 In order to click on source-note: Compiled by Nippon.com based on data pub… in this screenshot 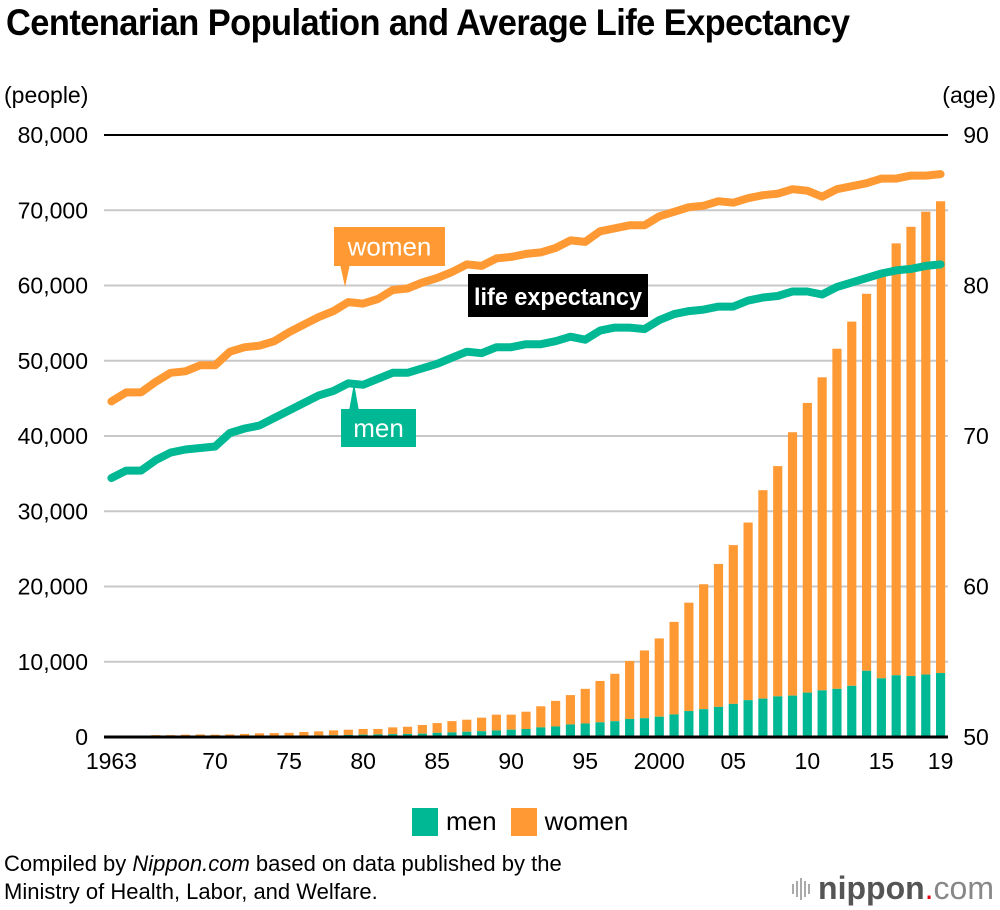, I will do `click(283, 878)`.